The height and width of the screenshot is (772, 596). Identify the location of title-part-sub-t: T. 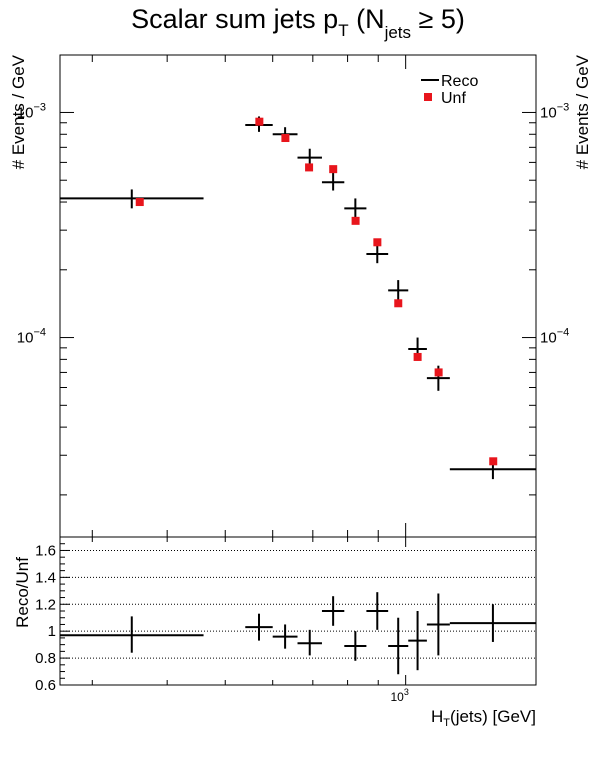
(343, 30).